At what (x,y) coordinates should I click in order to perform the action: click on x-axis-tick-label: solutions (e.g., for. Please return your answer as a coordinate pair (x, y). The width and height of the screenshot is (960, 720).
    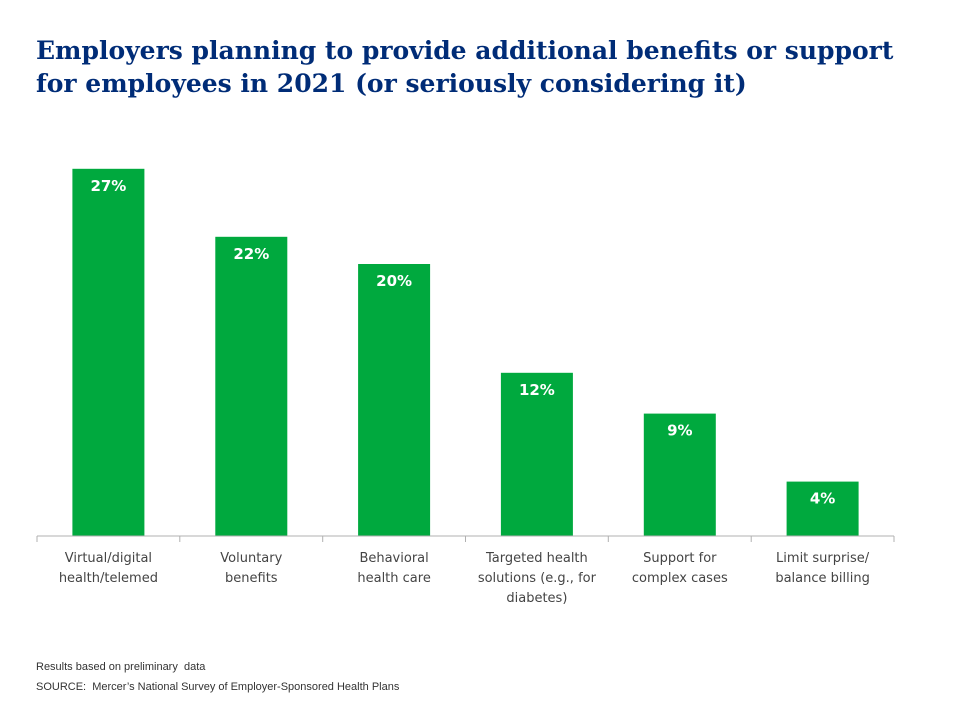
    Looking at the image, I should click on (537, 578).